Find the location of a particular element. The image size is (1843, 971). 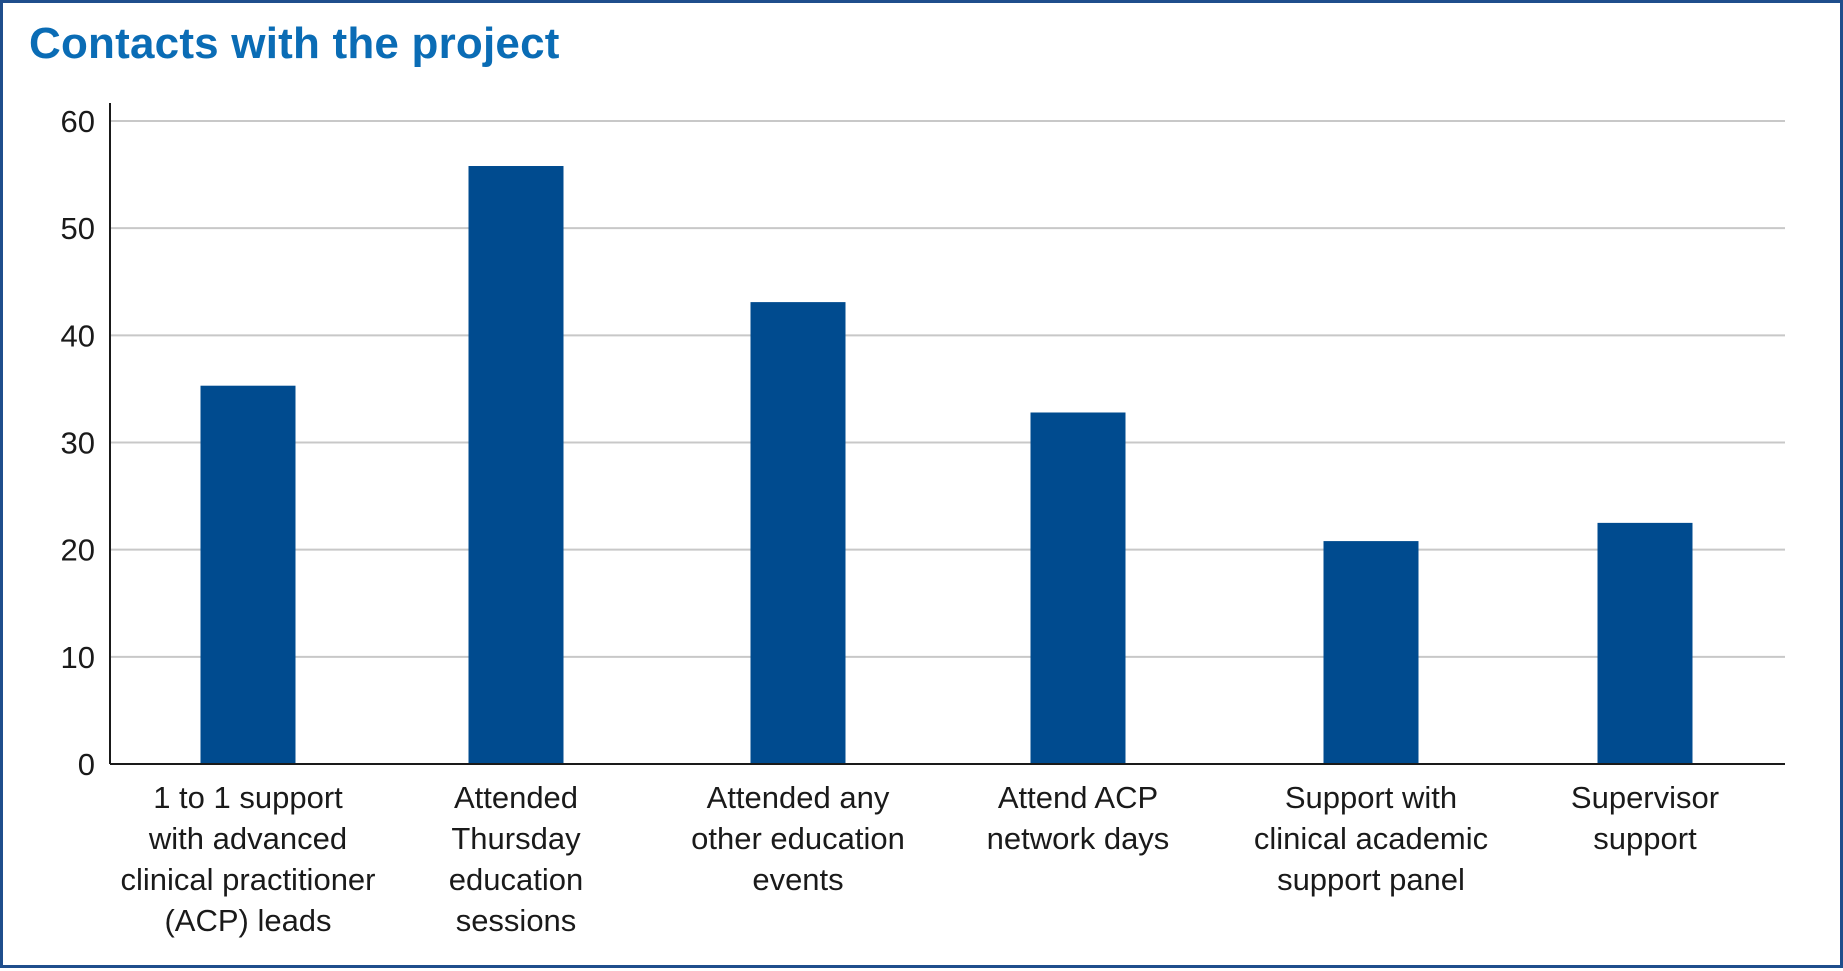

y-tick-label: 50 is located at coordinates (78, 228).